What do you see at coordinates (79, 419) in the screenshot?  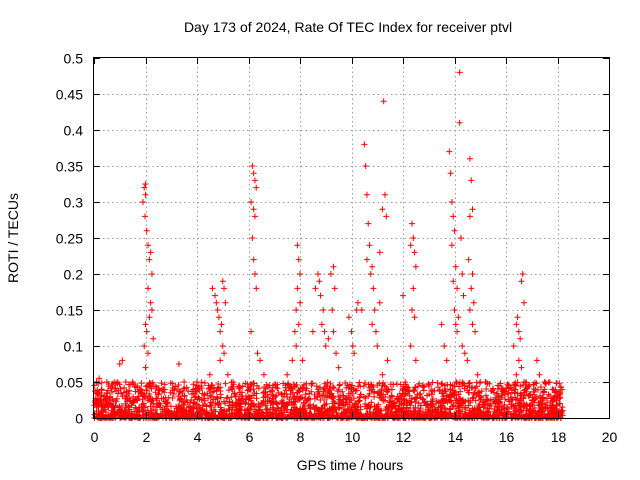 I see `y-tick-label: 0` at bounding box center [79, 419].